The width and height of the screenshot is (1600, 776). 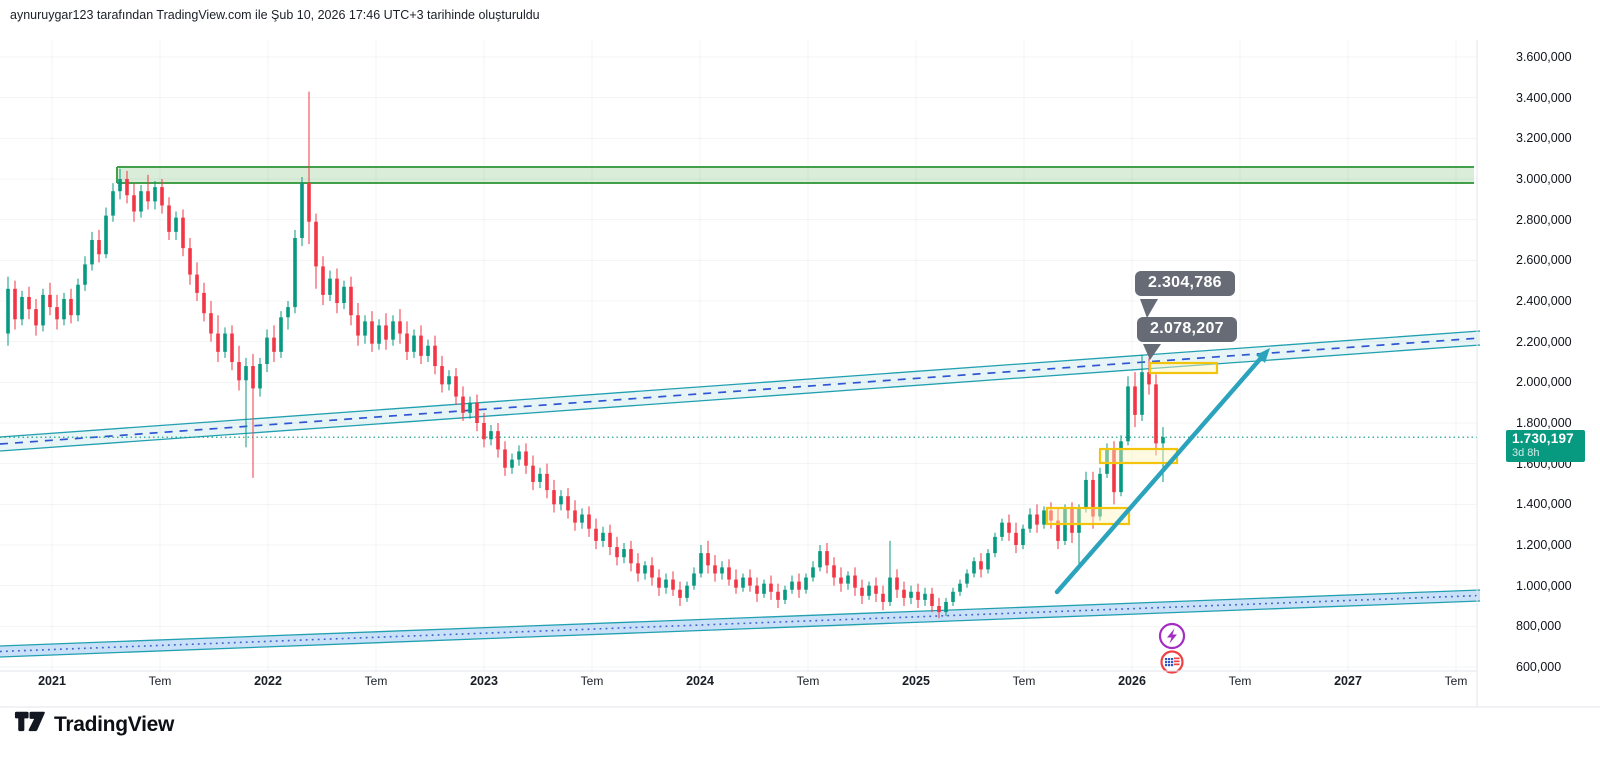 I want to click on support-channel-bottom, so click(x=740, y=629).